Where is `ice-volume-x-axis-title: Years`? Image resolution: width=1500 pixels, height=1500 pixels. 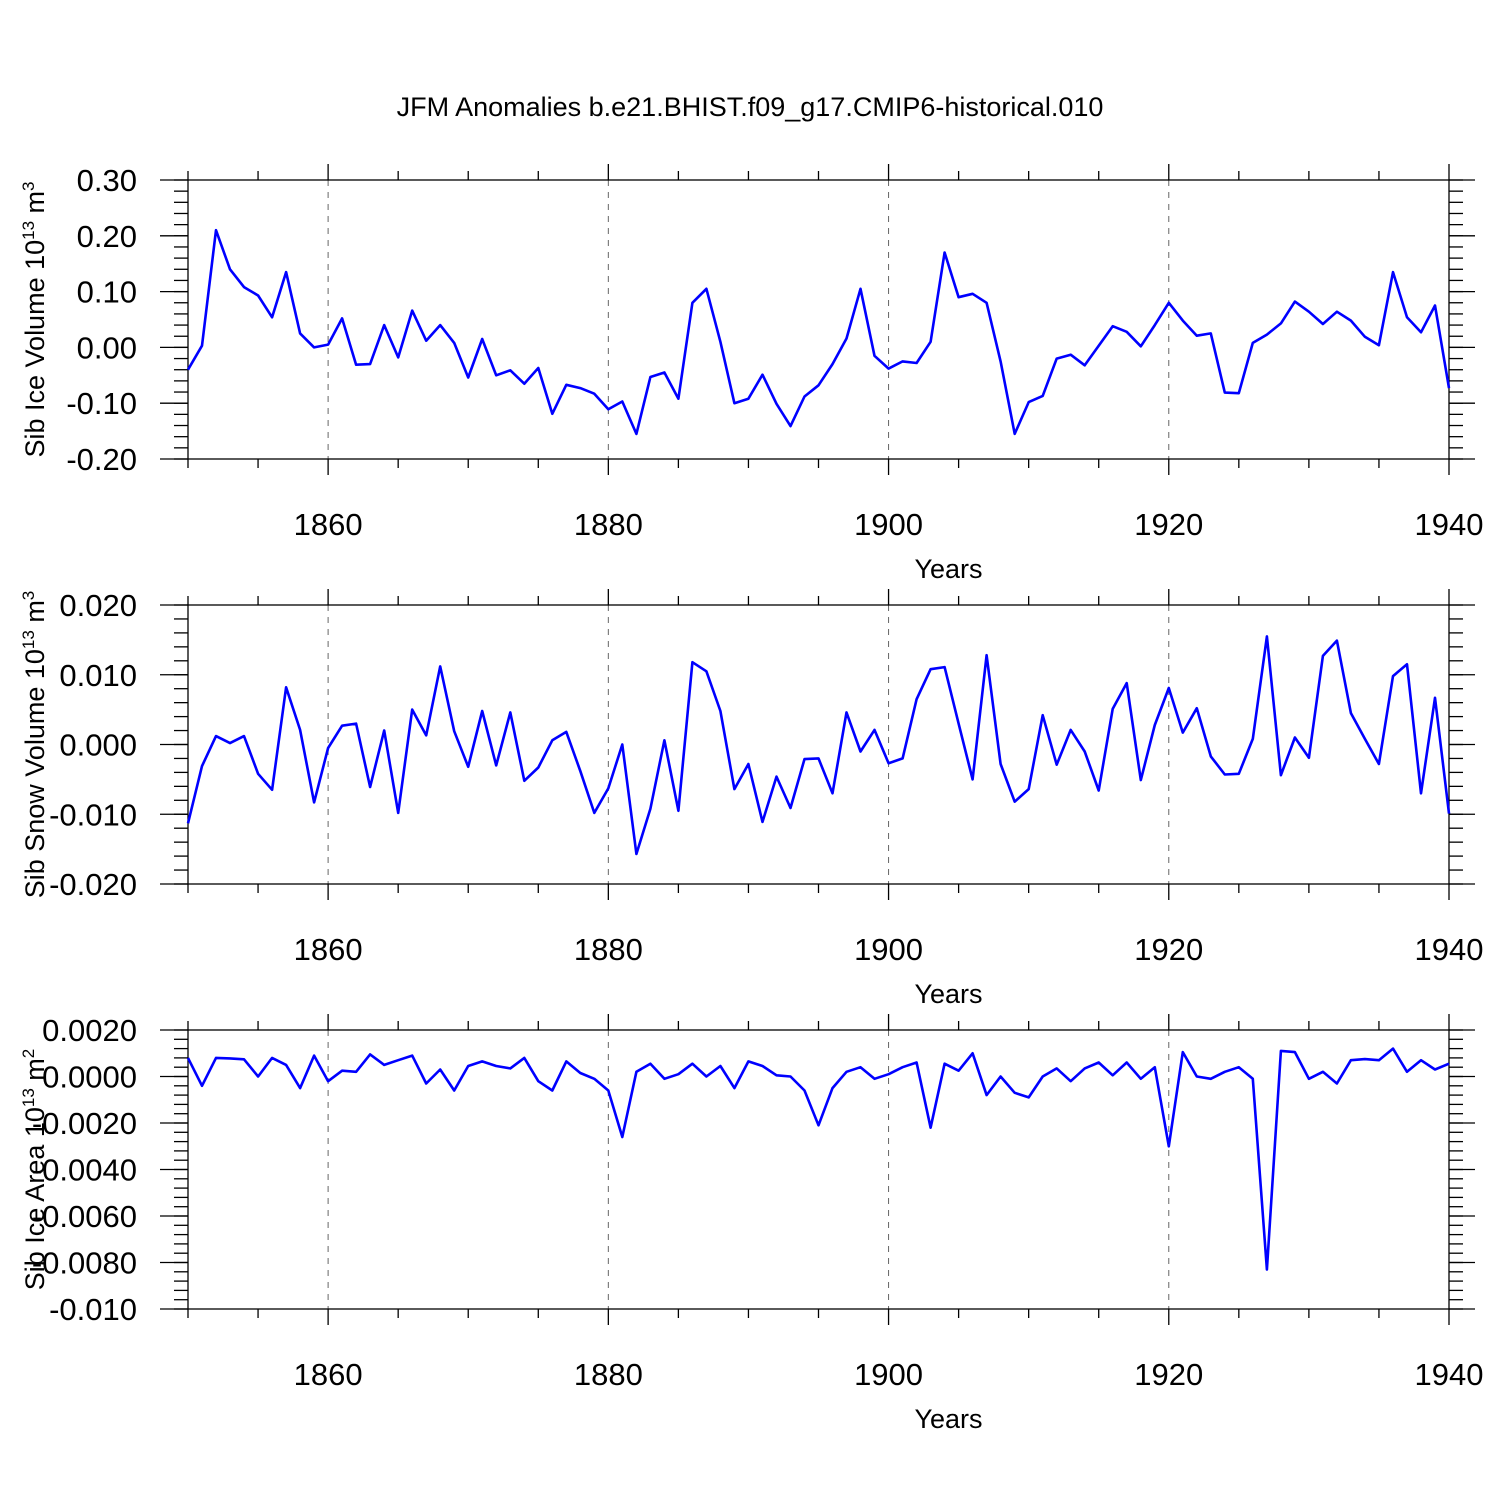 ice-volume-x-axis-title: Years is located at coordinates (948, 569).